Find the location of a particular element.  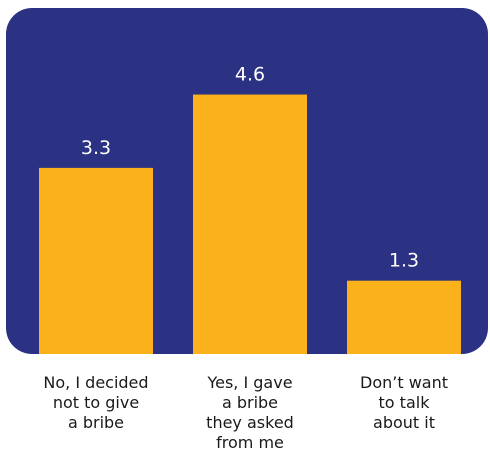

category-label-line: Yes, I gave is located at coordinates (250, 382).